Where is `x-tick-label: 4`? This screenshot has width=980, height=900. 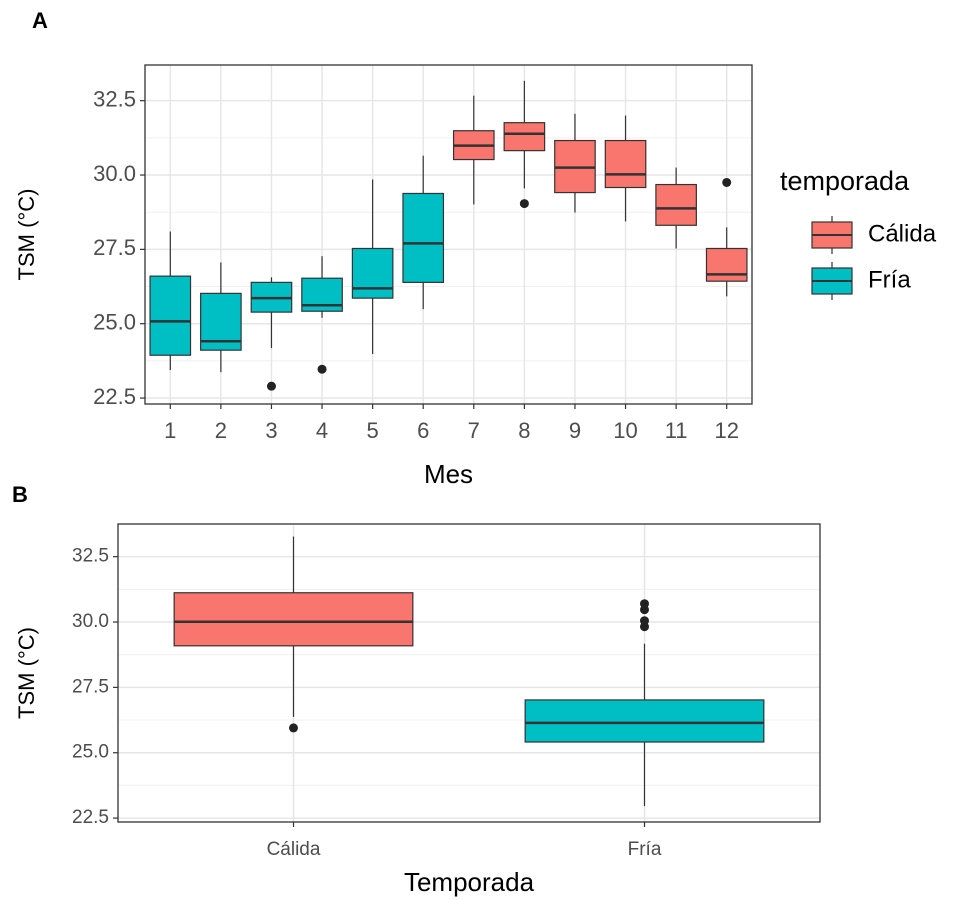
x-tick-label: 4 is located at coordinates (322, 430).